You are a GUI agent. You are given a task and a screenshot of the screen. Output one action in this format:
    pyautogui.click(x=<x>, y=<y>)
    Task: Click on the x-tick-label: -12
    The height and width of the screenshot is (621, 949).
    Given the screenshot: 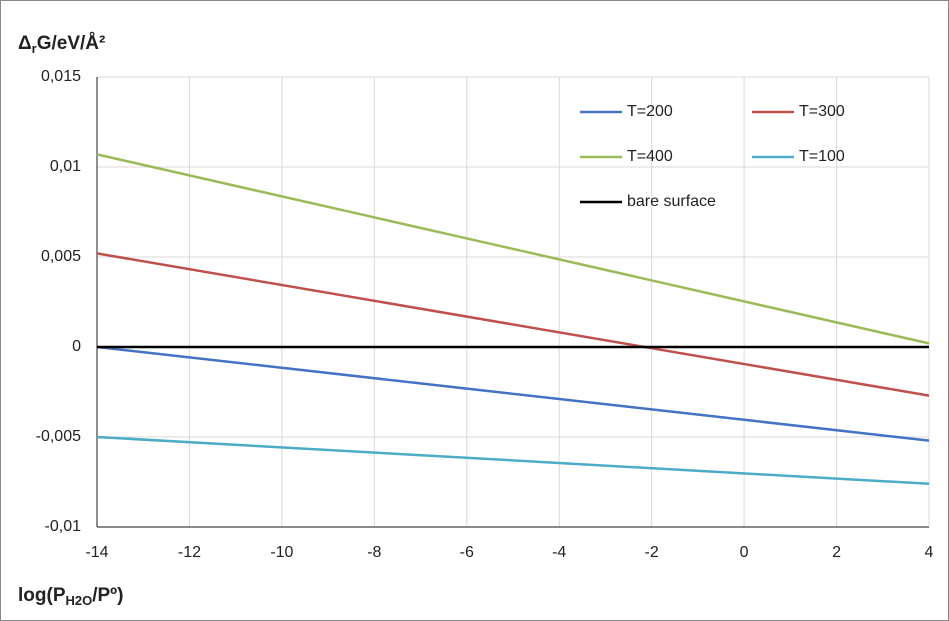 What is the action you would take?
    pyautogui.click(x=189, y=552)
    